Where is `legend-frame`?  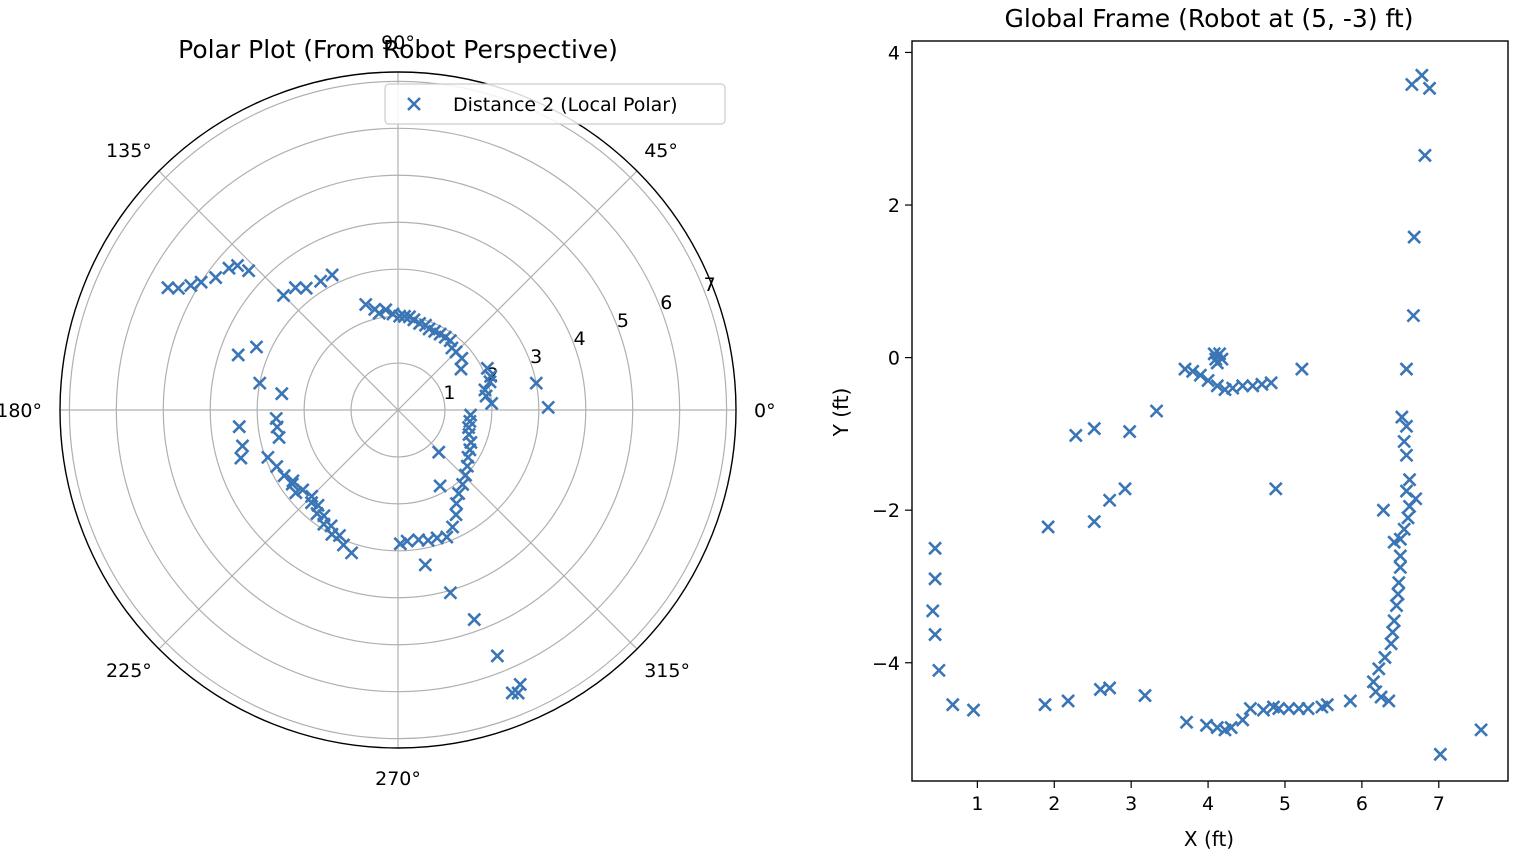
legend-frame is located at coordinates (555, 104).